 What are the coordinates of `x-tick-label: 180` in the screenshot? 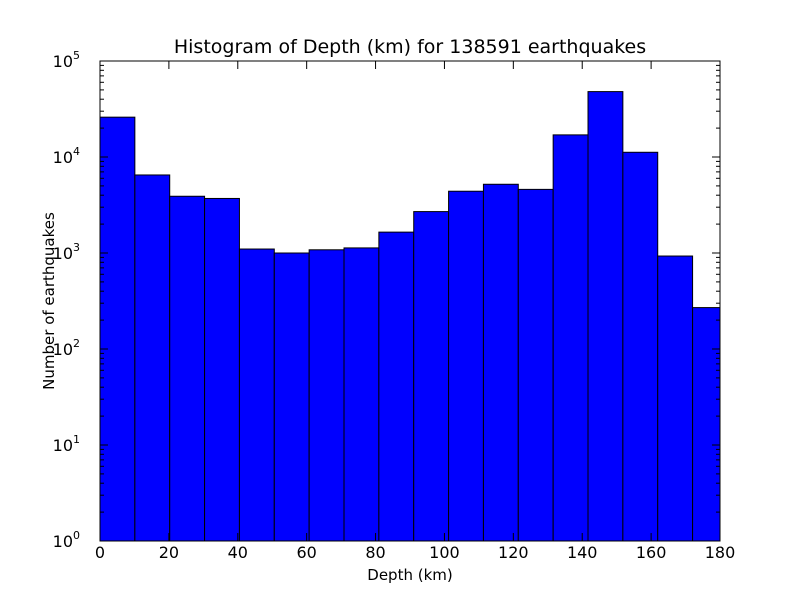 It's located at (720, 552).